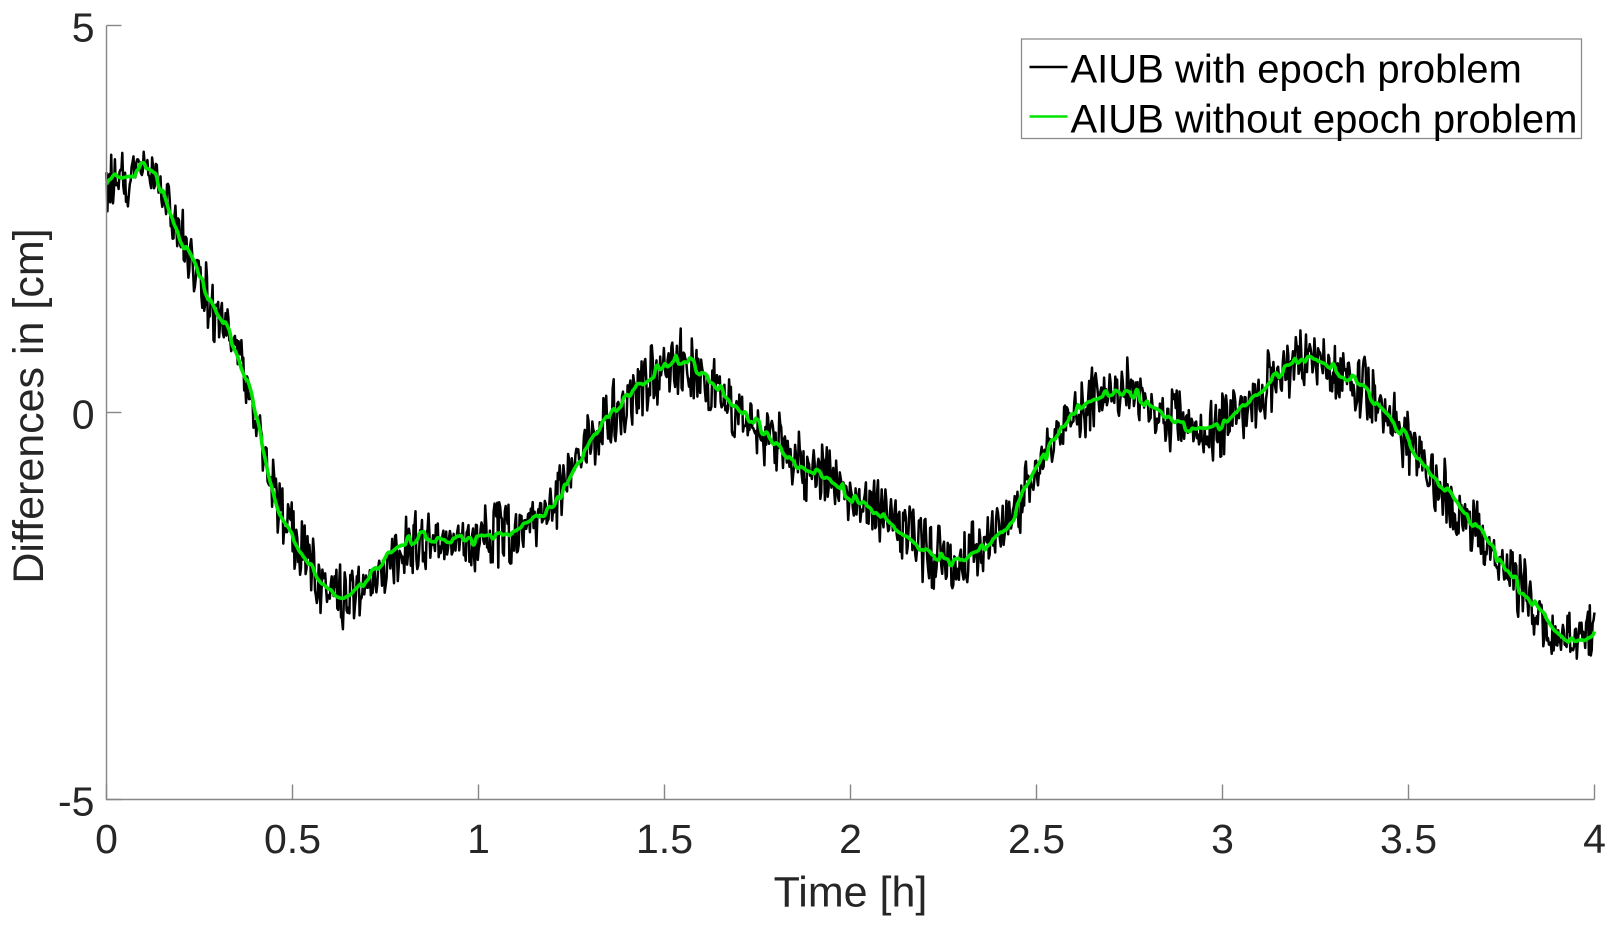  I want to click on svg-text: Time [h], so click(851, 893).